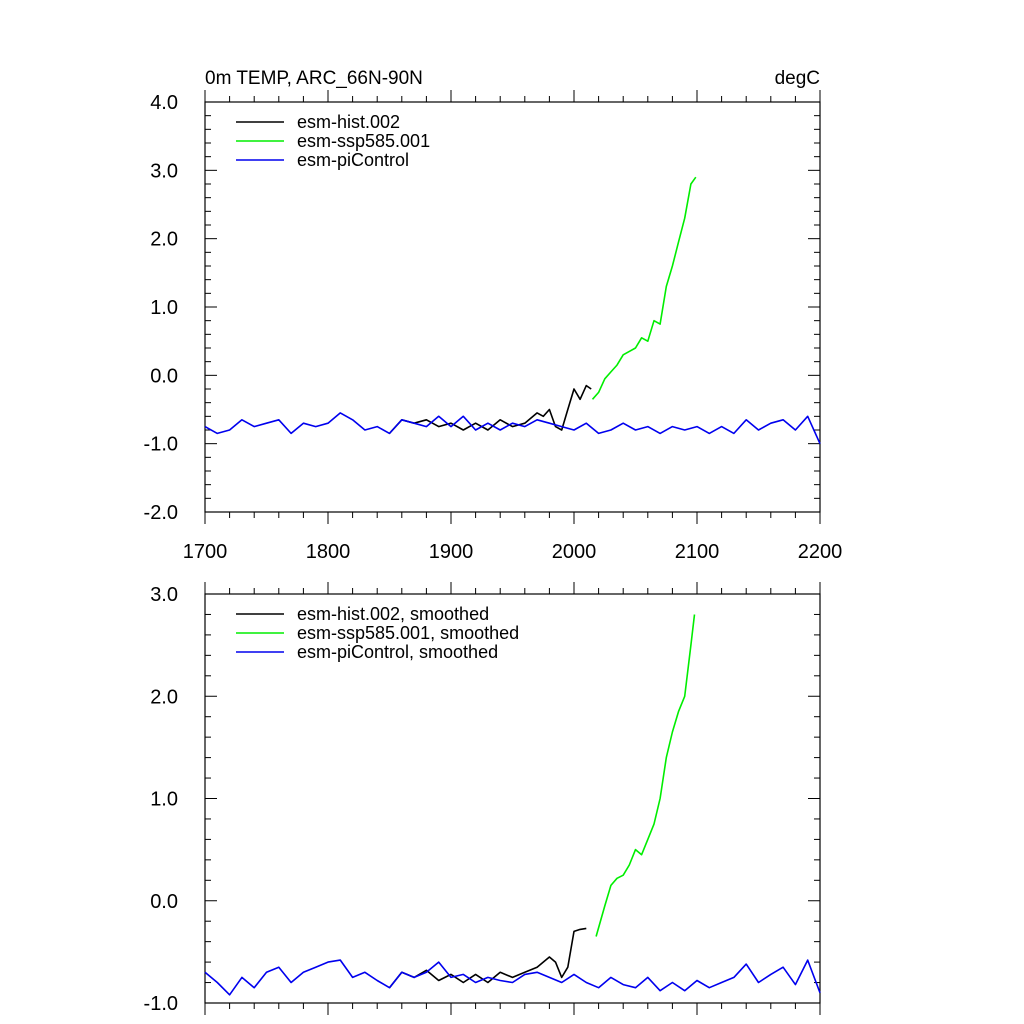 The width and height of the screenshot is (1024, 1024). What do you see at coordinates (161, 513) in the screenshot?
I see `y-tick-label: -2.0` at bounding box center [161, 513].